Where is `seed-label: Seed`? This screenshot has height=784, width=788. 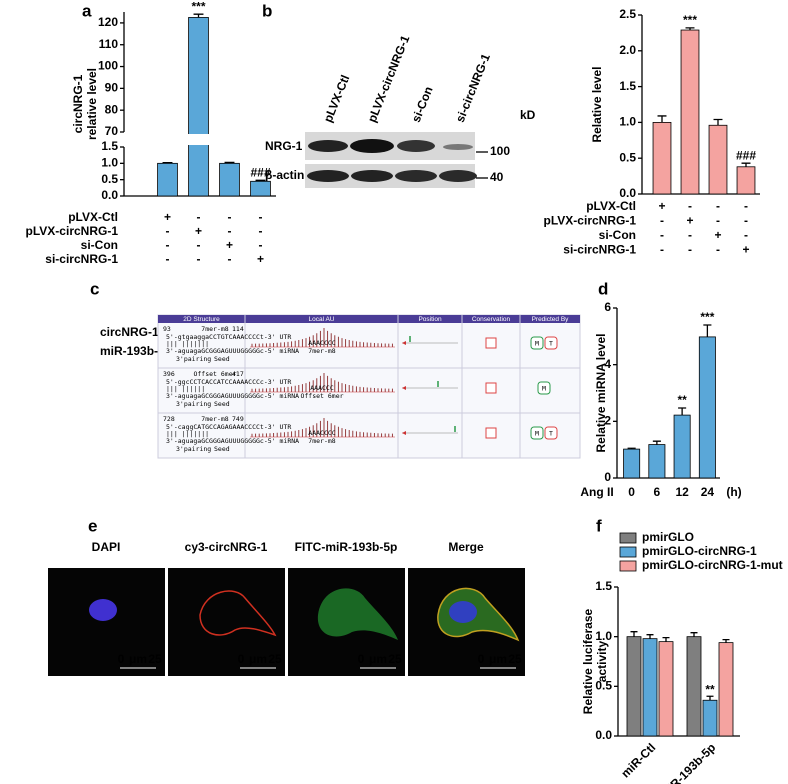 seed-label: Seed is located at coordinates (222, 359).